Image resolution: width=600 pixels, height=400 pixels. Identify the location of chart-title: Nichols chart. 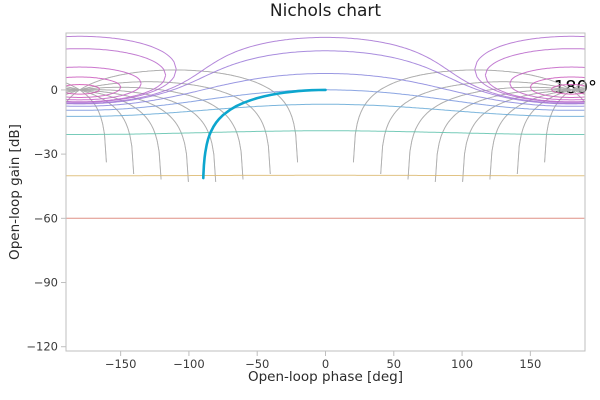
(325, 11).